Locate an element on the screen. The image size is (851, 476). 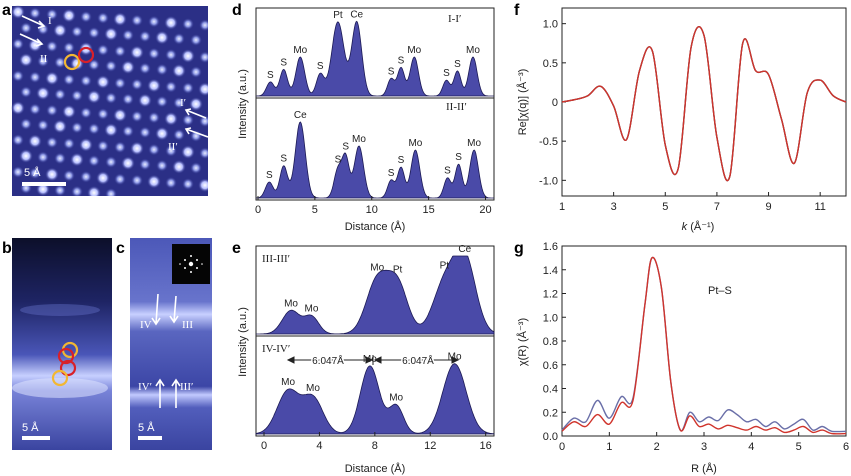
scale-label-b: 5 Å is located at coordinates (30, 427).